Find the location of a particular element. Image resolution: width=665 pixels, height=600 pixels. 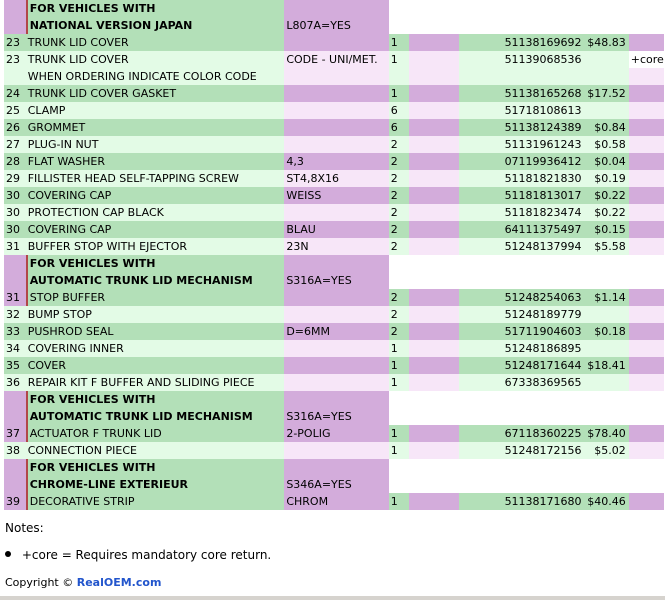

part-description: PLUG-IN NUT is located at coordinates (155, 144).